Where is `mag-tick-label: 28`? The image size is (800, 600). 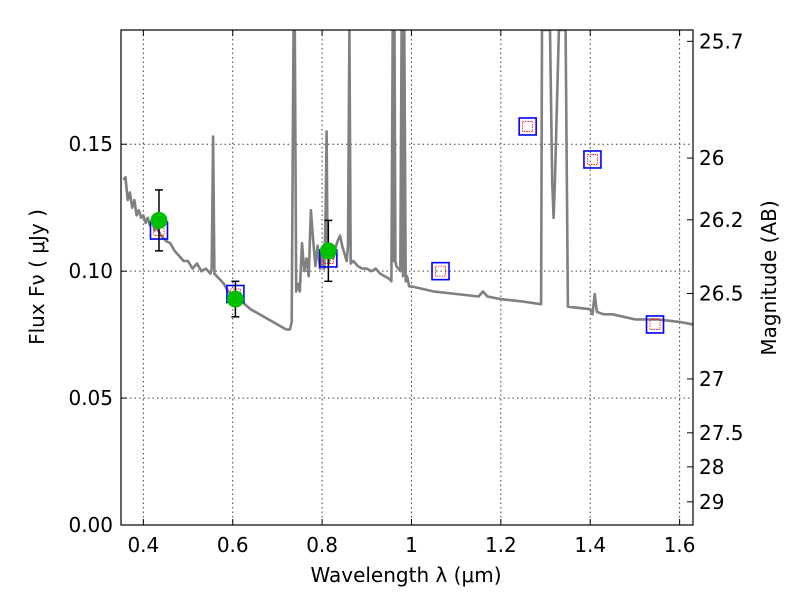 mag-tick-label: 28 is located at coordinates (711, 467).